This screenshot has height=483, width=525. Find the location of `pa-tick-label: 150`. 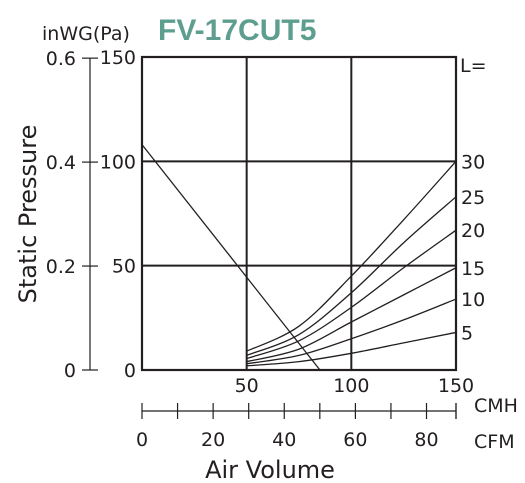

pa-tick-label: 150 is located at coordinates (118, 58).